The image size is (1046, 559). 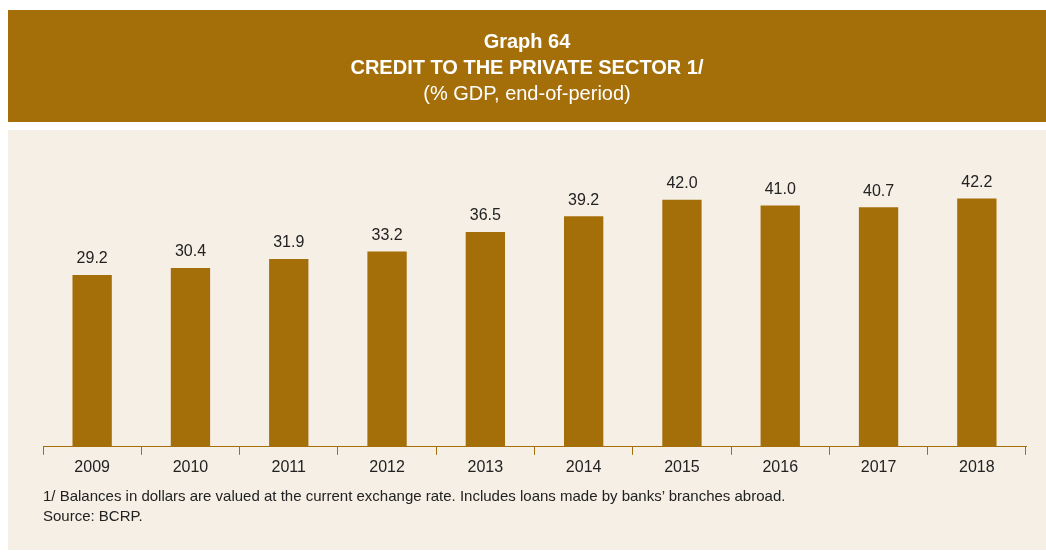 I want to click on data-label: 40.7, so click(x=878, y=190).